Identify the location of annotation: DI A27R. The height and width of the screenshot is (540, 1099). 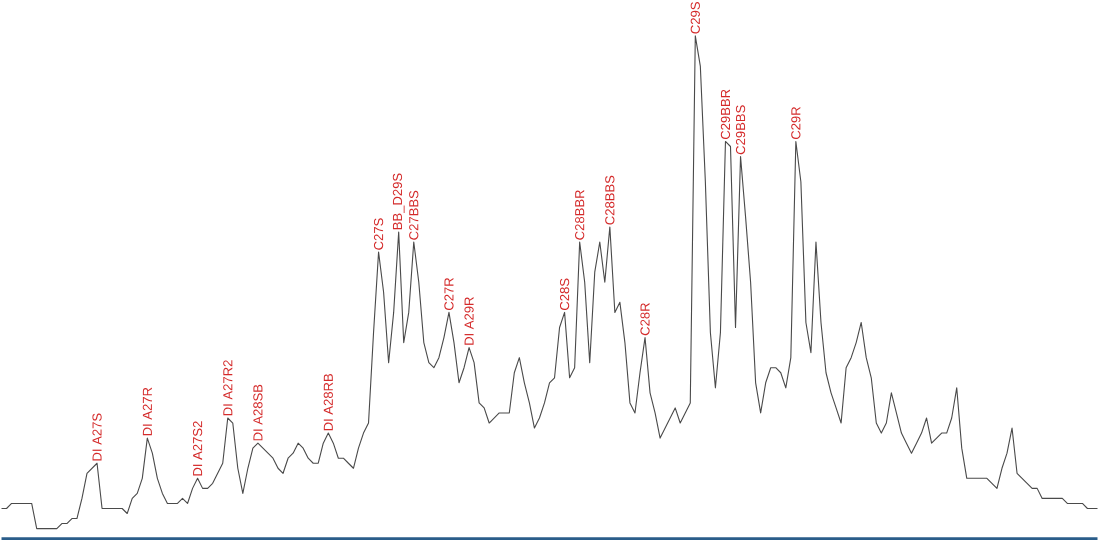
(147, 411).